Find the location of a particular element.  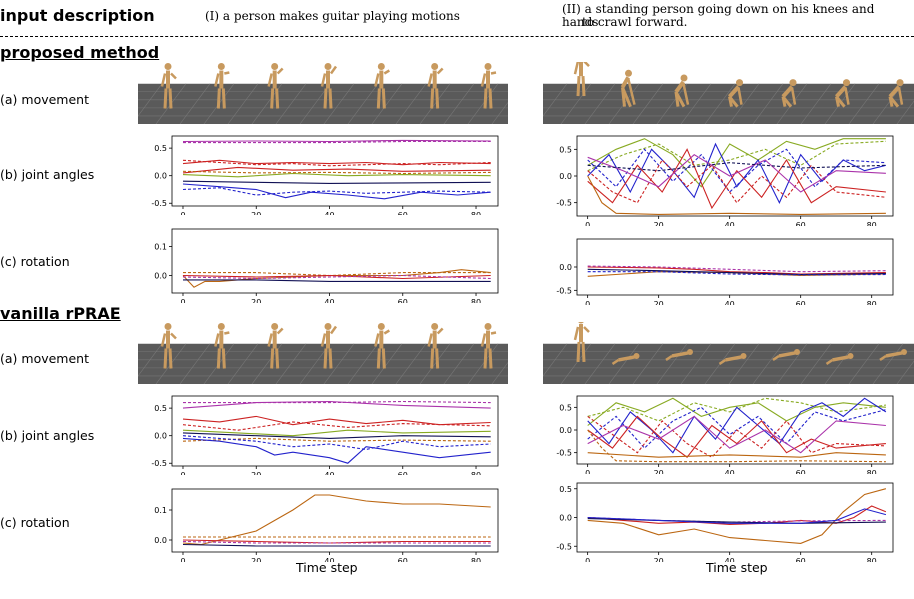

floor is located at coordinates (728, 363).